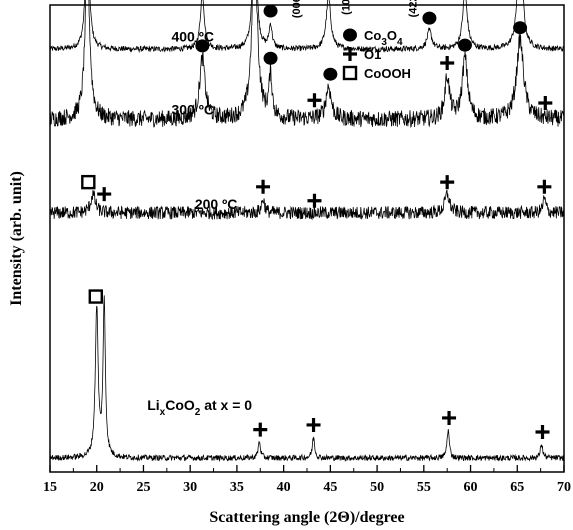 Image resolution: width=573 pixels, height=530 pixels. What do you see at coordinates (180, 405) in the screenshot?
I see `series-label-part: CoO` at bounding box center [180, 405].